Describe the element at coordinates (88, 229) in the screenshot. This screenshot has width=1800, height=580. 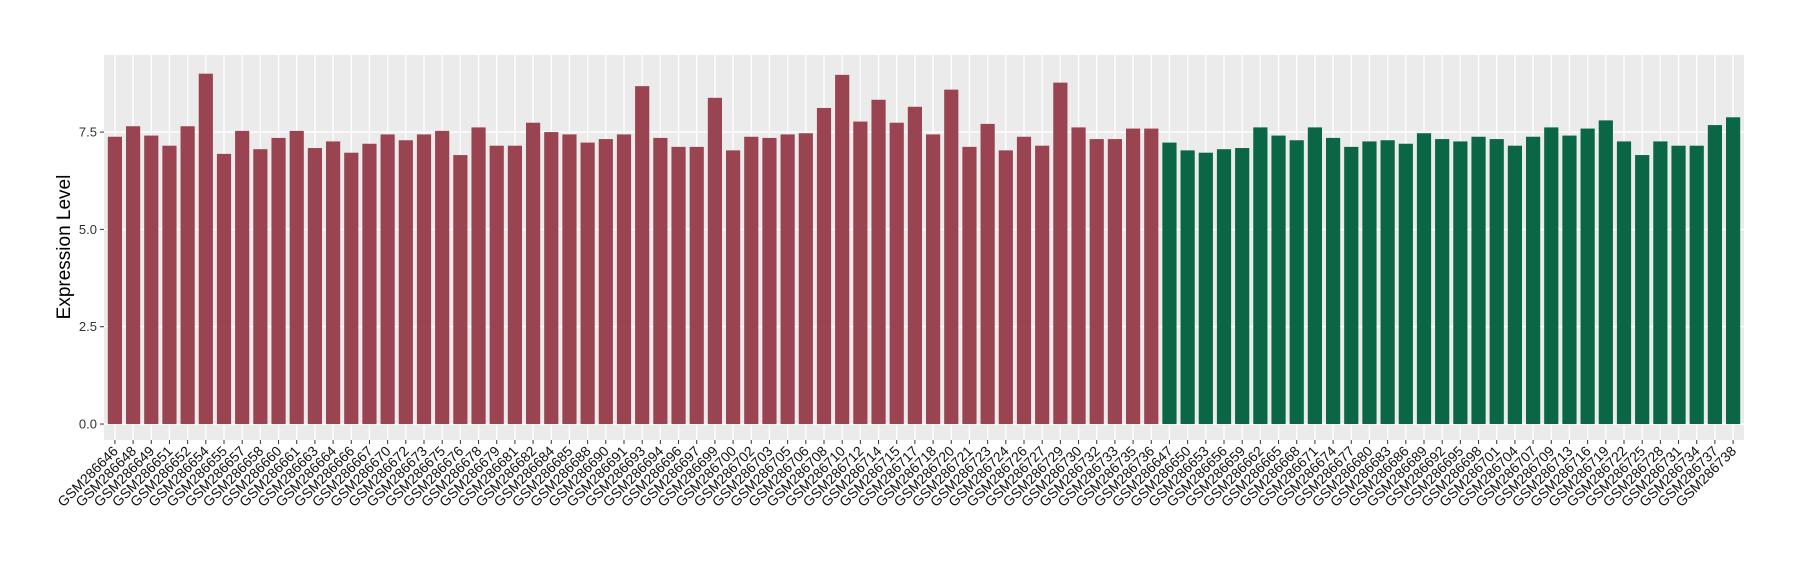
I see `y-tick-label: 5.0` at that location.